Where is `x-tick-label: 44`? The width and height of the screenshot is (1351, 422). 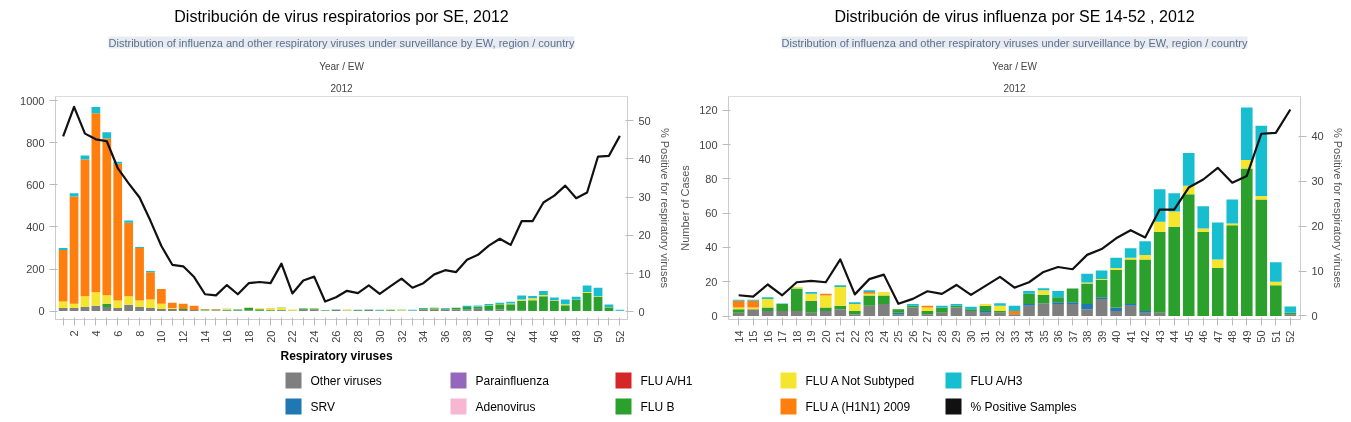
x-tick-label: 44 is located at coordinates (1174, 336).